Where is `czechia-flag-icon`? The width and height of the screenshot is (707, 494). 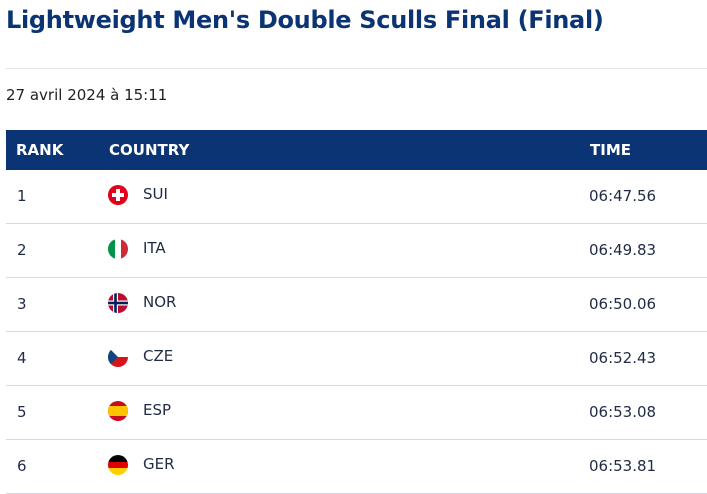 czechia-flag-icon is located at coordinates (118, 357).